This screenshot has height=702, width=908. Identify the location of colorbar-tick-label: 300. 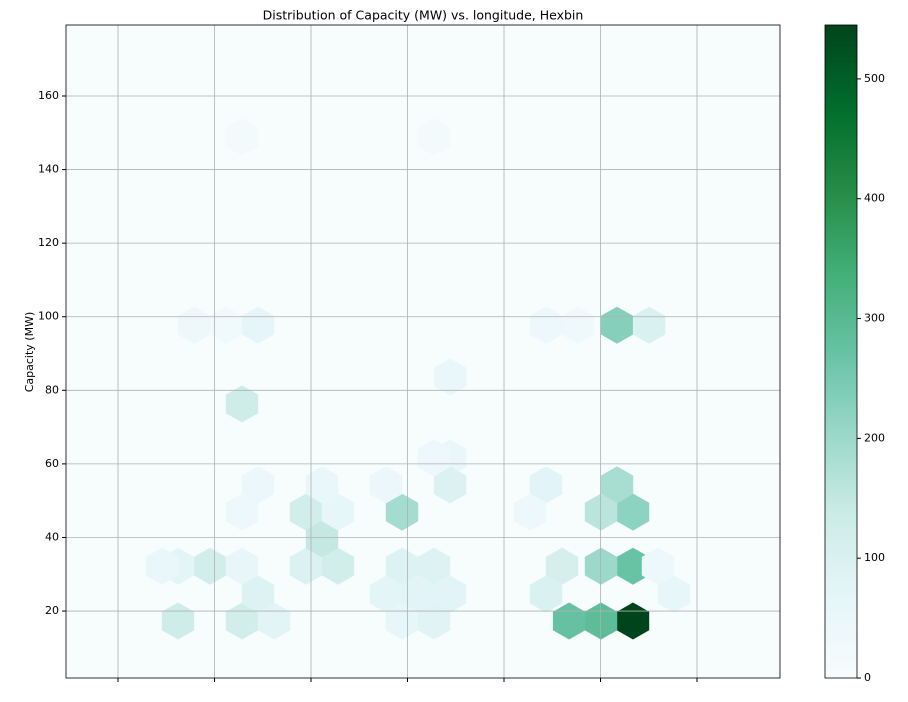
(874, 318).